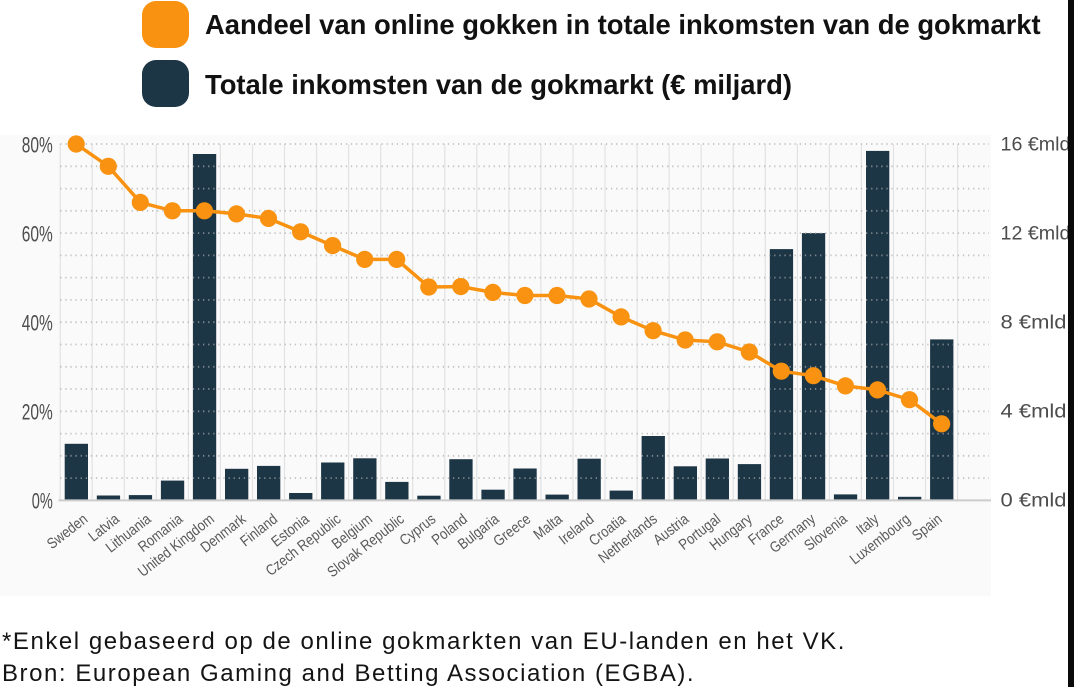  Describe the element at coordinates (1036, 144) in the screenshot. I see `svg-text: 16 €mld` at that location.